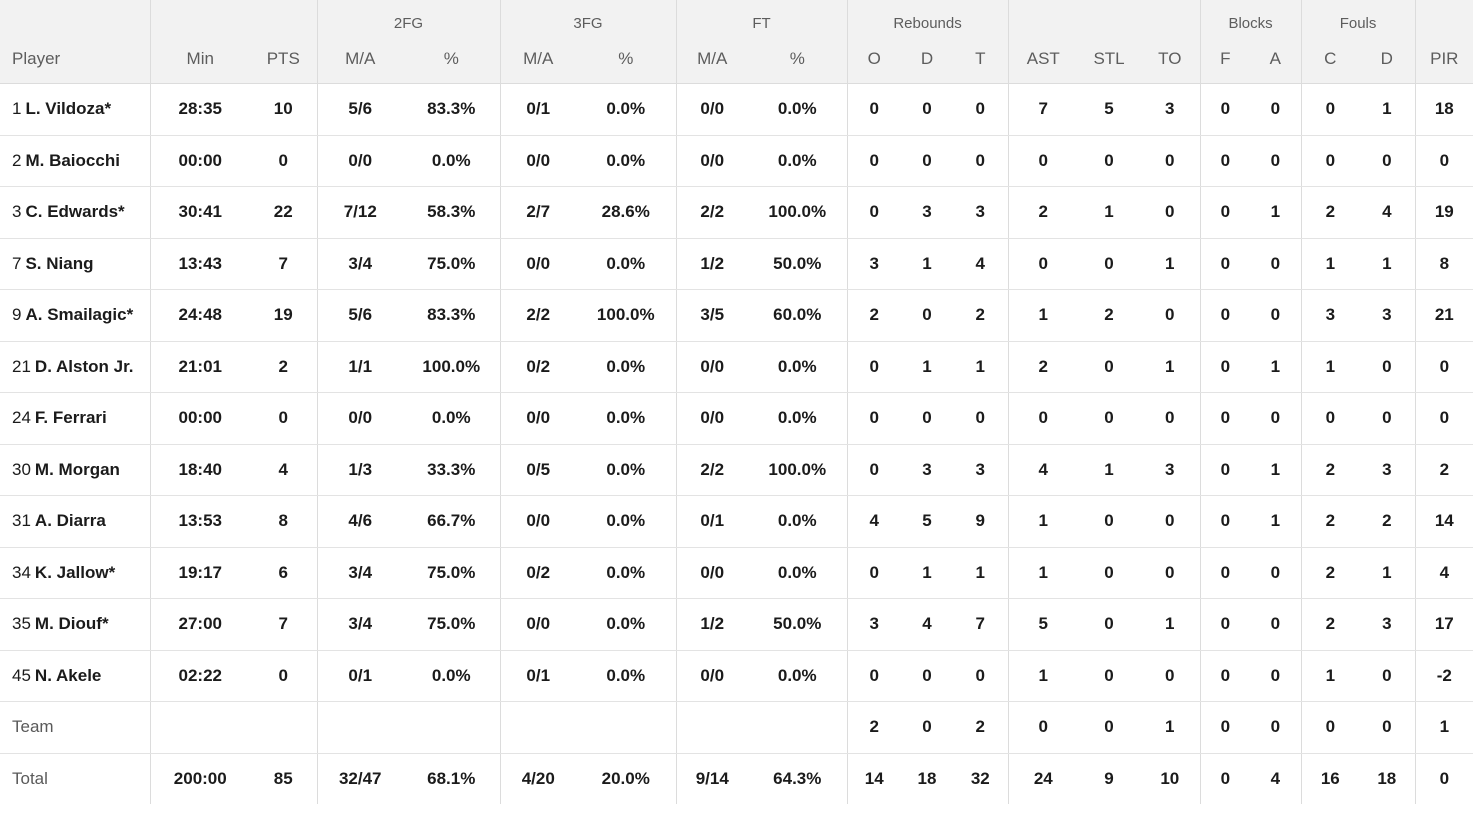 Image resolution: width=1473 pixels, height=823 pixels. Describe the element at coordinates (1043, 59) in the screenshot. I see `column-header-ast: AST` at that location.